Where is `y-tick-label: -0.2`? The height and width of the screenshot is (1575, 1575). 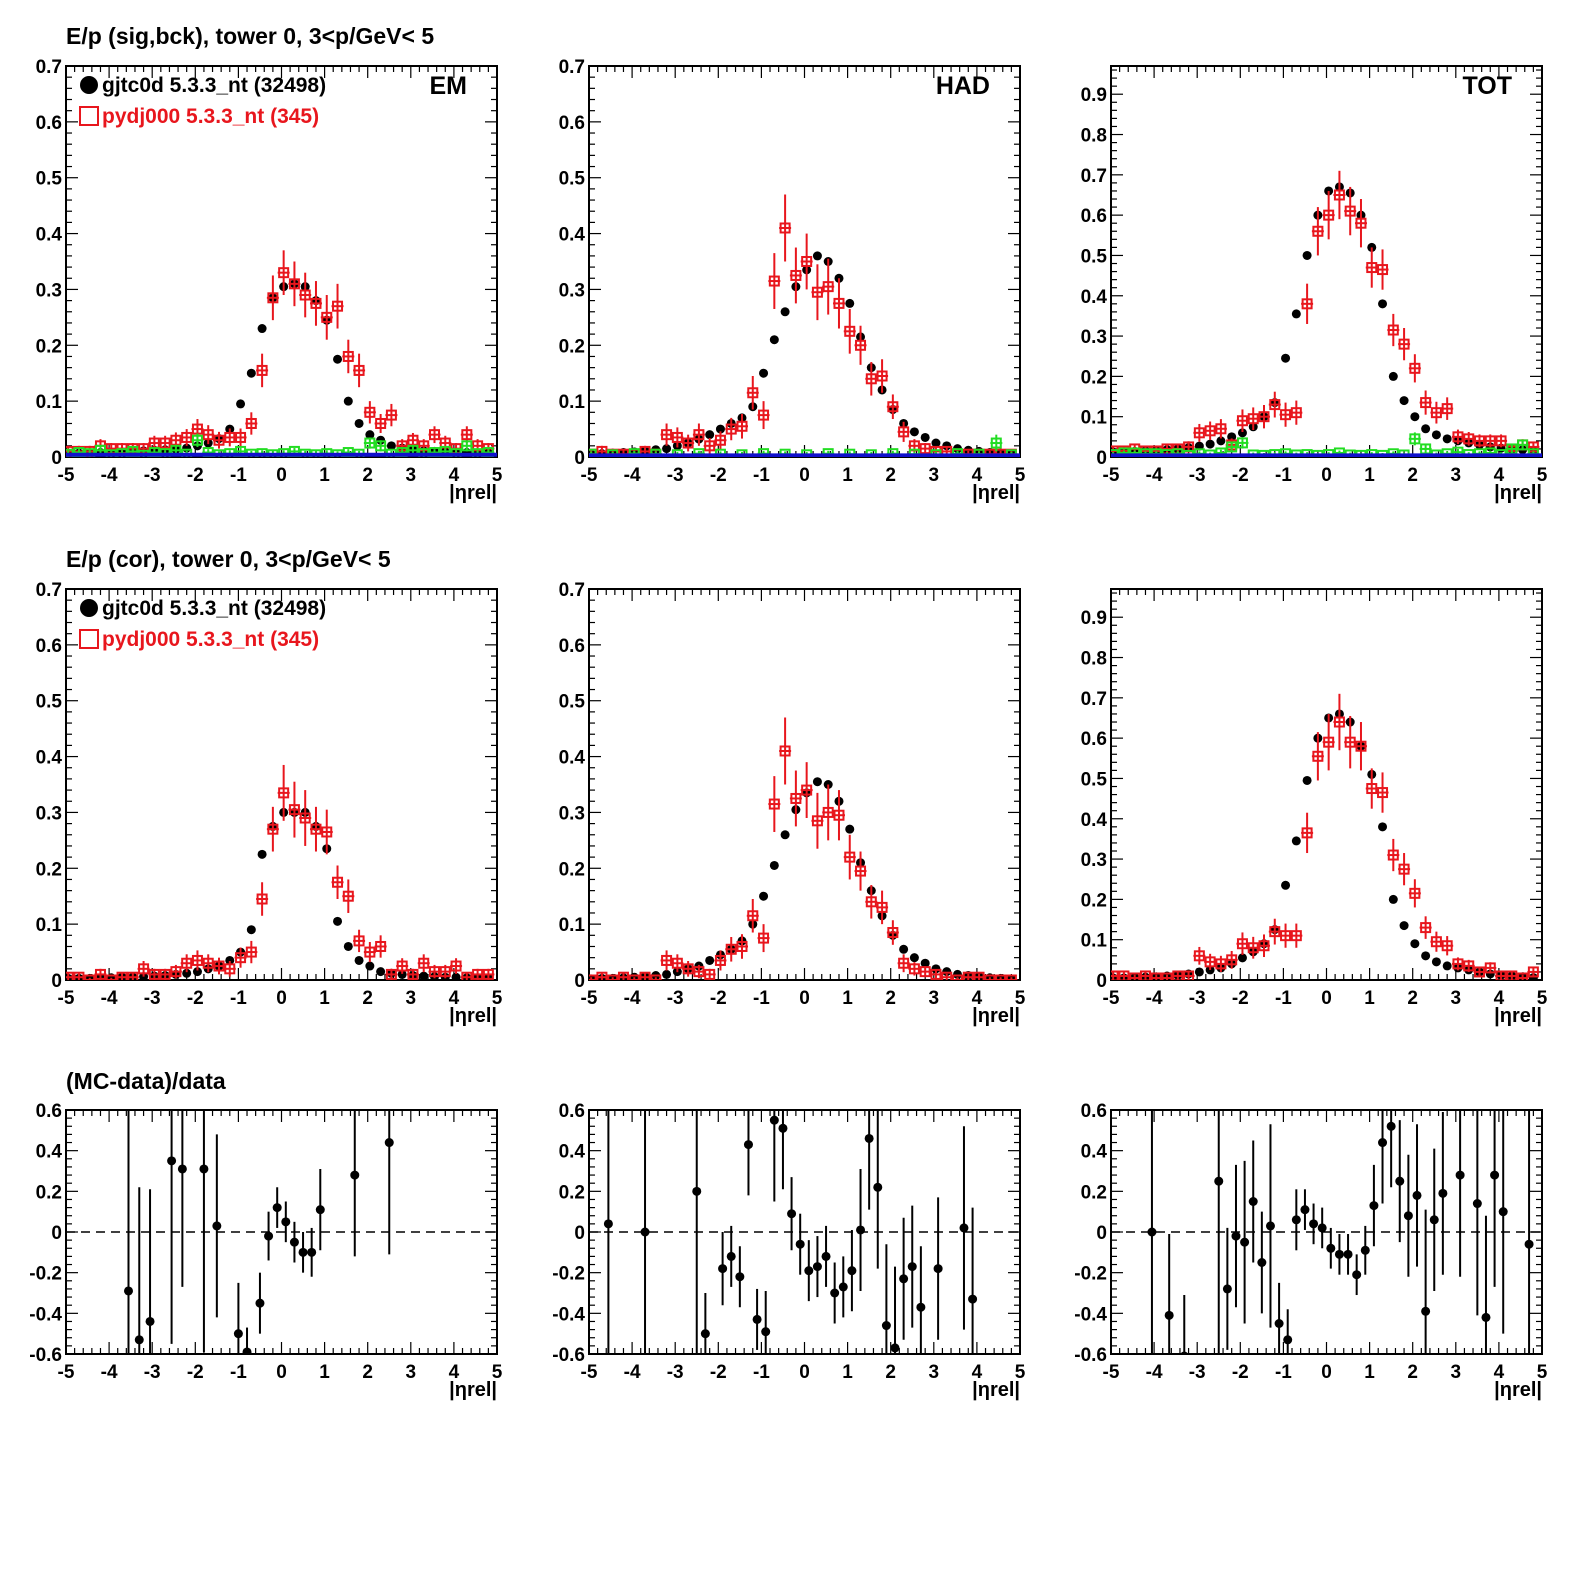 y-tick-label: -0.2 is located at coordinates (568, 1274).